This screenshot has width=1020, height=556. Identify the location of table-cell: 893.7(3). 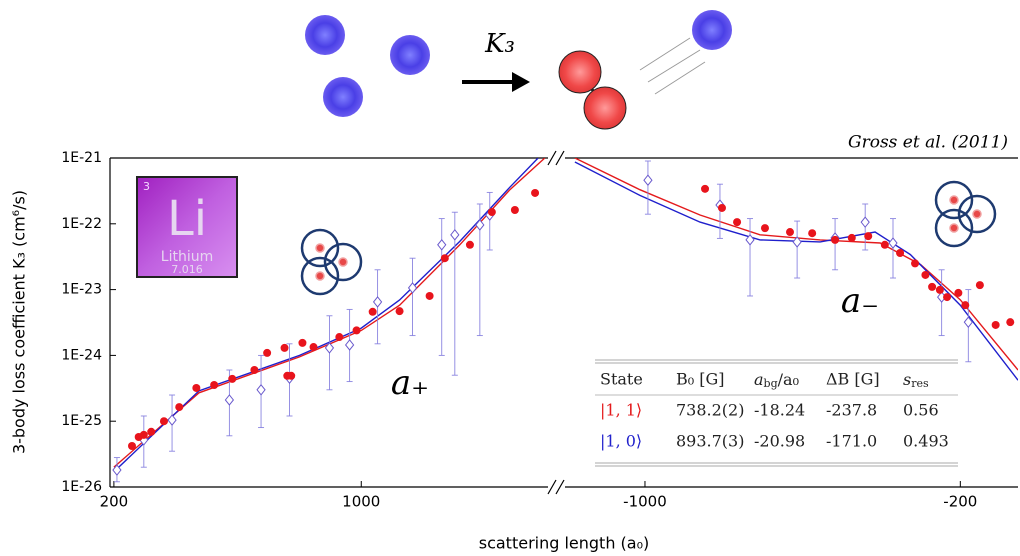
(710, 441).